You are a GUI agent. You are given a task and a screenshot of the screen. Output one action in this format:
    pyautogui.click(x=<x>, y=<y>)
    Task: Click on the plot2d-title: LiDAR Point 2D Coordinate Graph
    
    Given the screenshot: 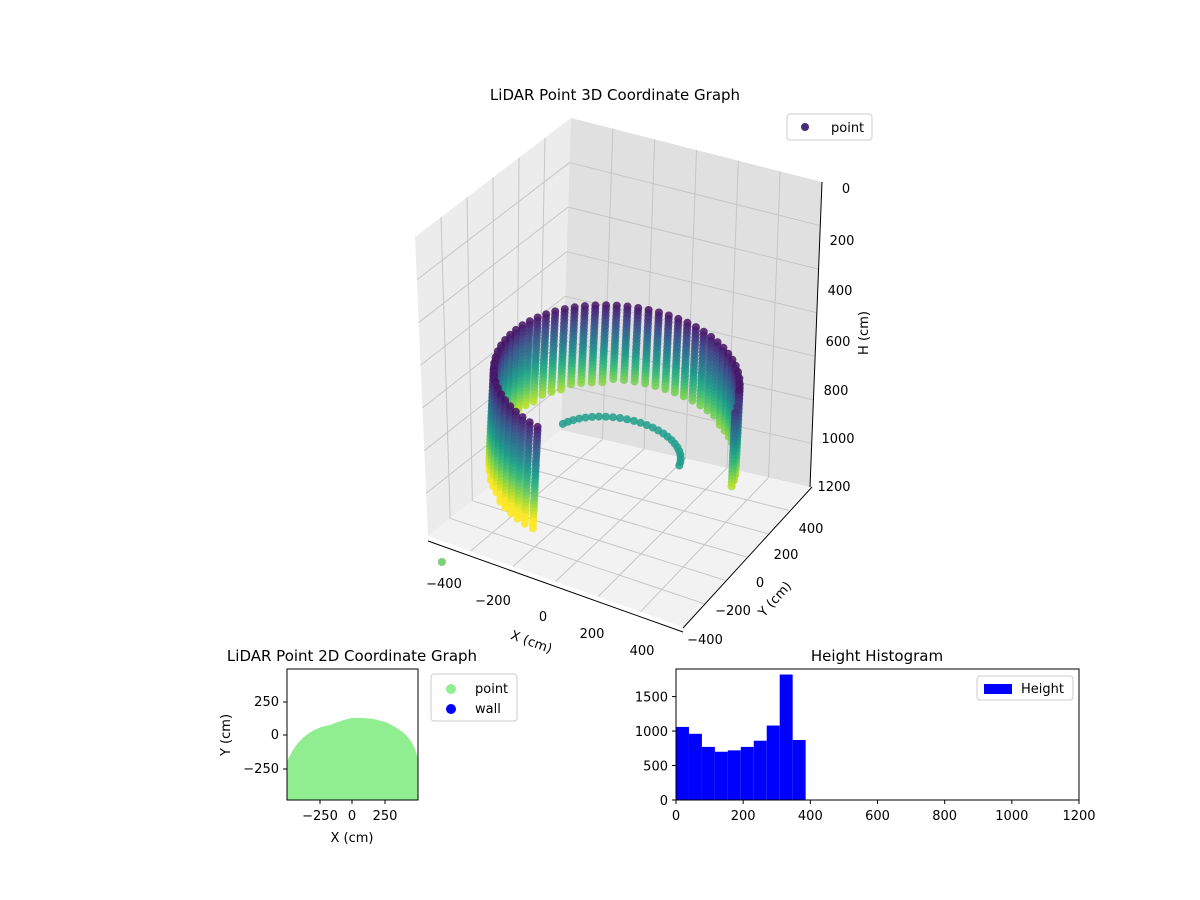 What is the action you would take?
    pyautogui.click(x=352, y=656)
    